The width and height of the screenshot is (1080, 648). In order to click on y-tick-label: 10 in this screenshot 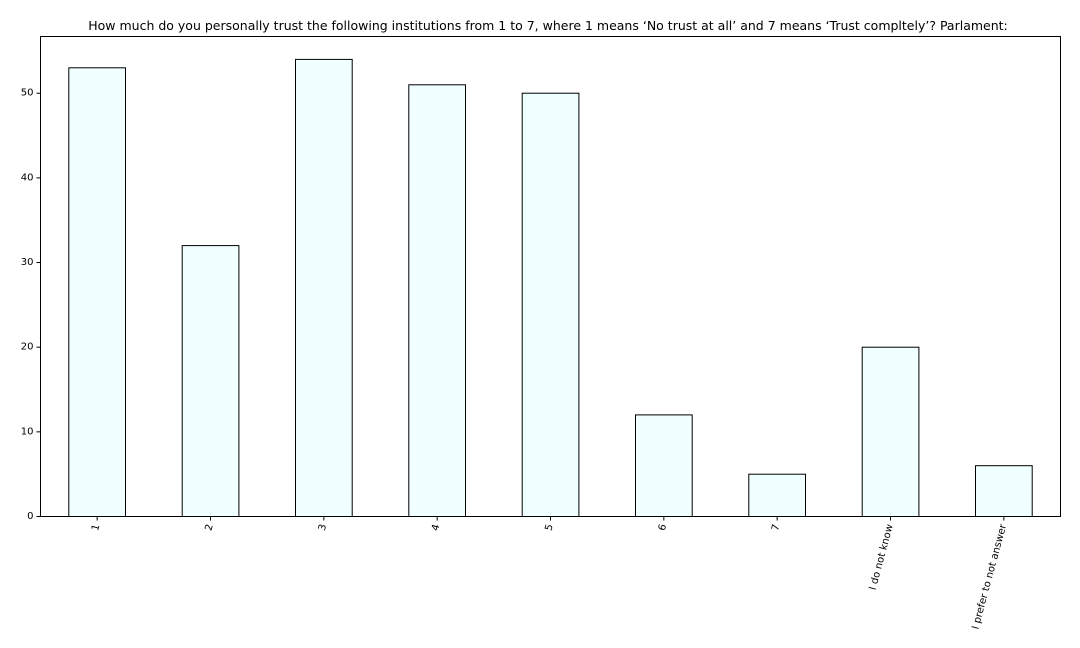, I will do `click(27, 431)`.